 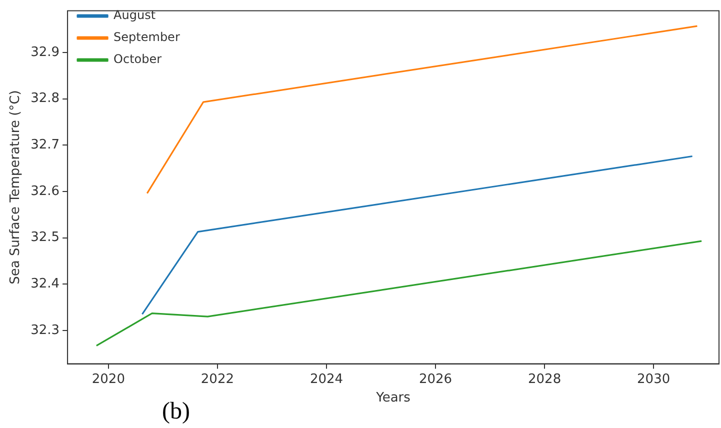 I want to click on y-tick-label: 32.7, so click(x=45, y=145).